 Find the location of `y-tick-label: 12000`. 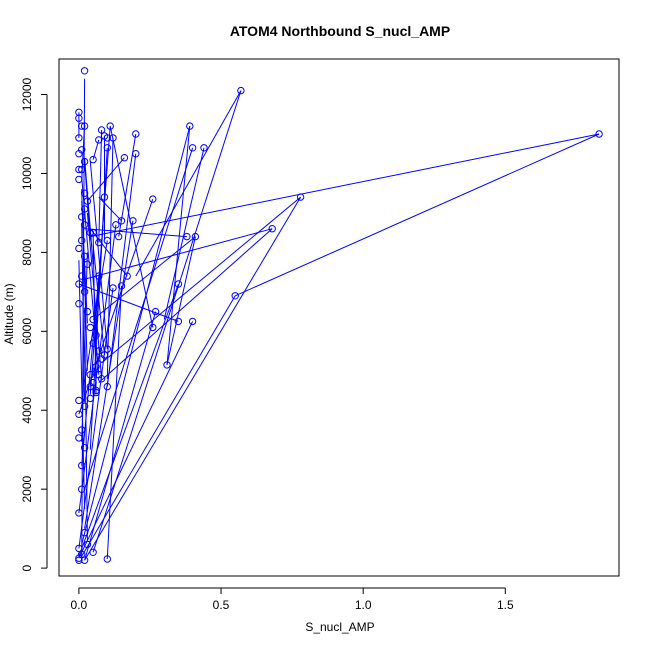

y-tick-label: 12000 is located at coordinates (27, 95).